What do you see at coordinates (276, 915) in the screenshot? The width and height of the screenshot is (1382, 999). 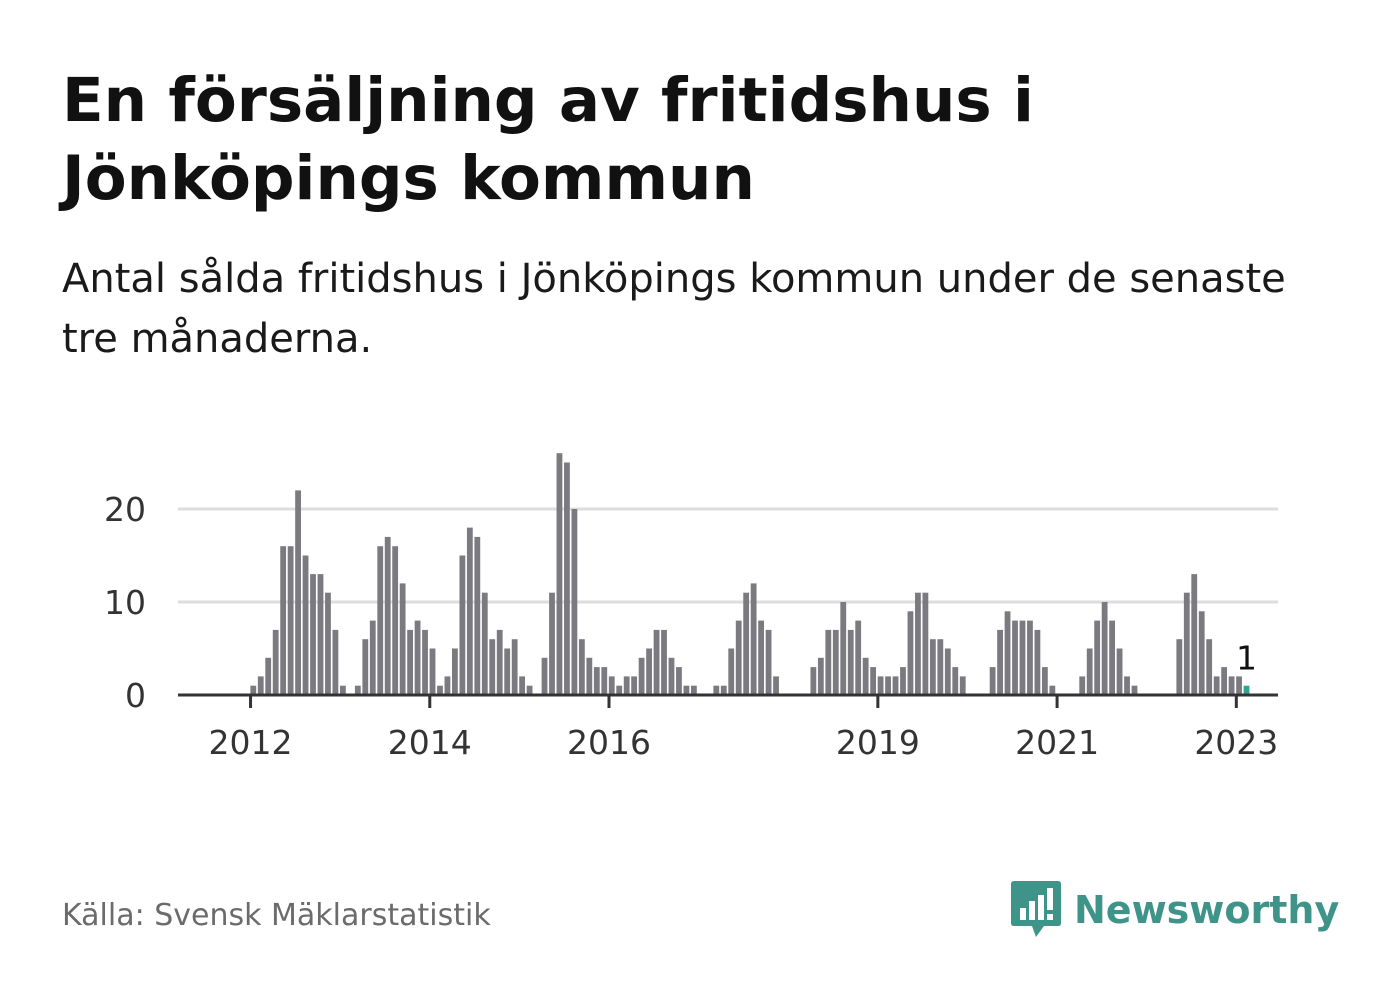 I see `source-note: Källa: Svensk Mäklarstatistik` at bounding box center [276, 915].